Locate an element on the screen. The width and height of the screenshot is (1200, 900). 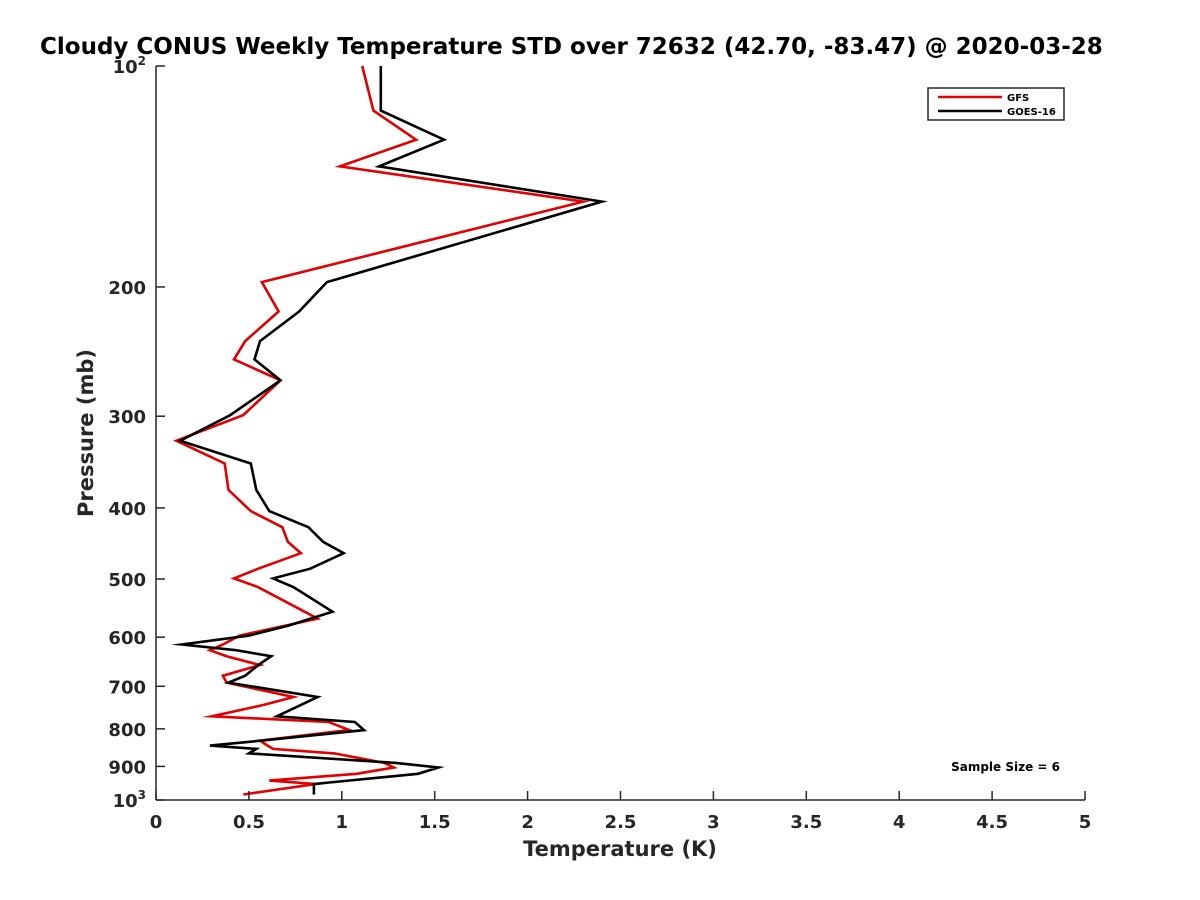
y-axis-label: Pressure (mb) is located at coordinates (86, 433).